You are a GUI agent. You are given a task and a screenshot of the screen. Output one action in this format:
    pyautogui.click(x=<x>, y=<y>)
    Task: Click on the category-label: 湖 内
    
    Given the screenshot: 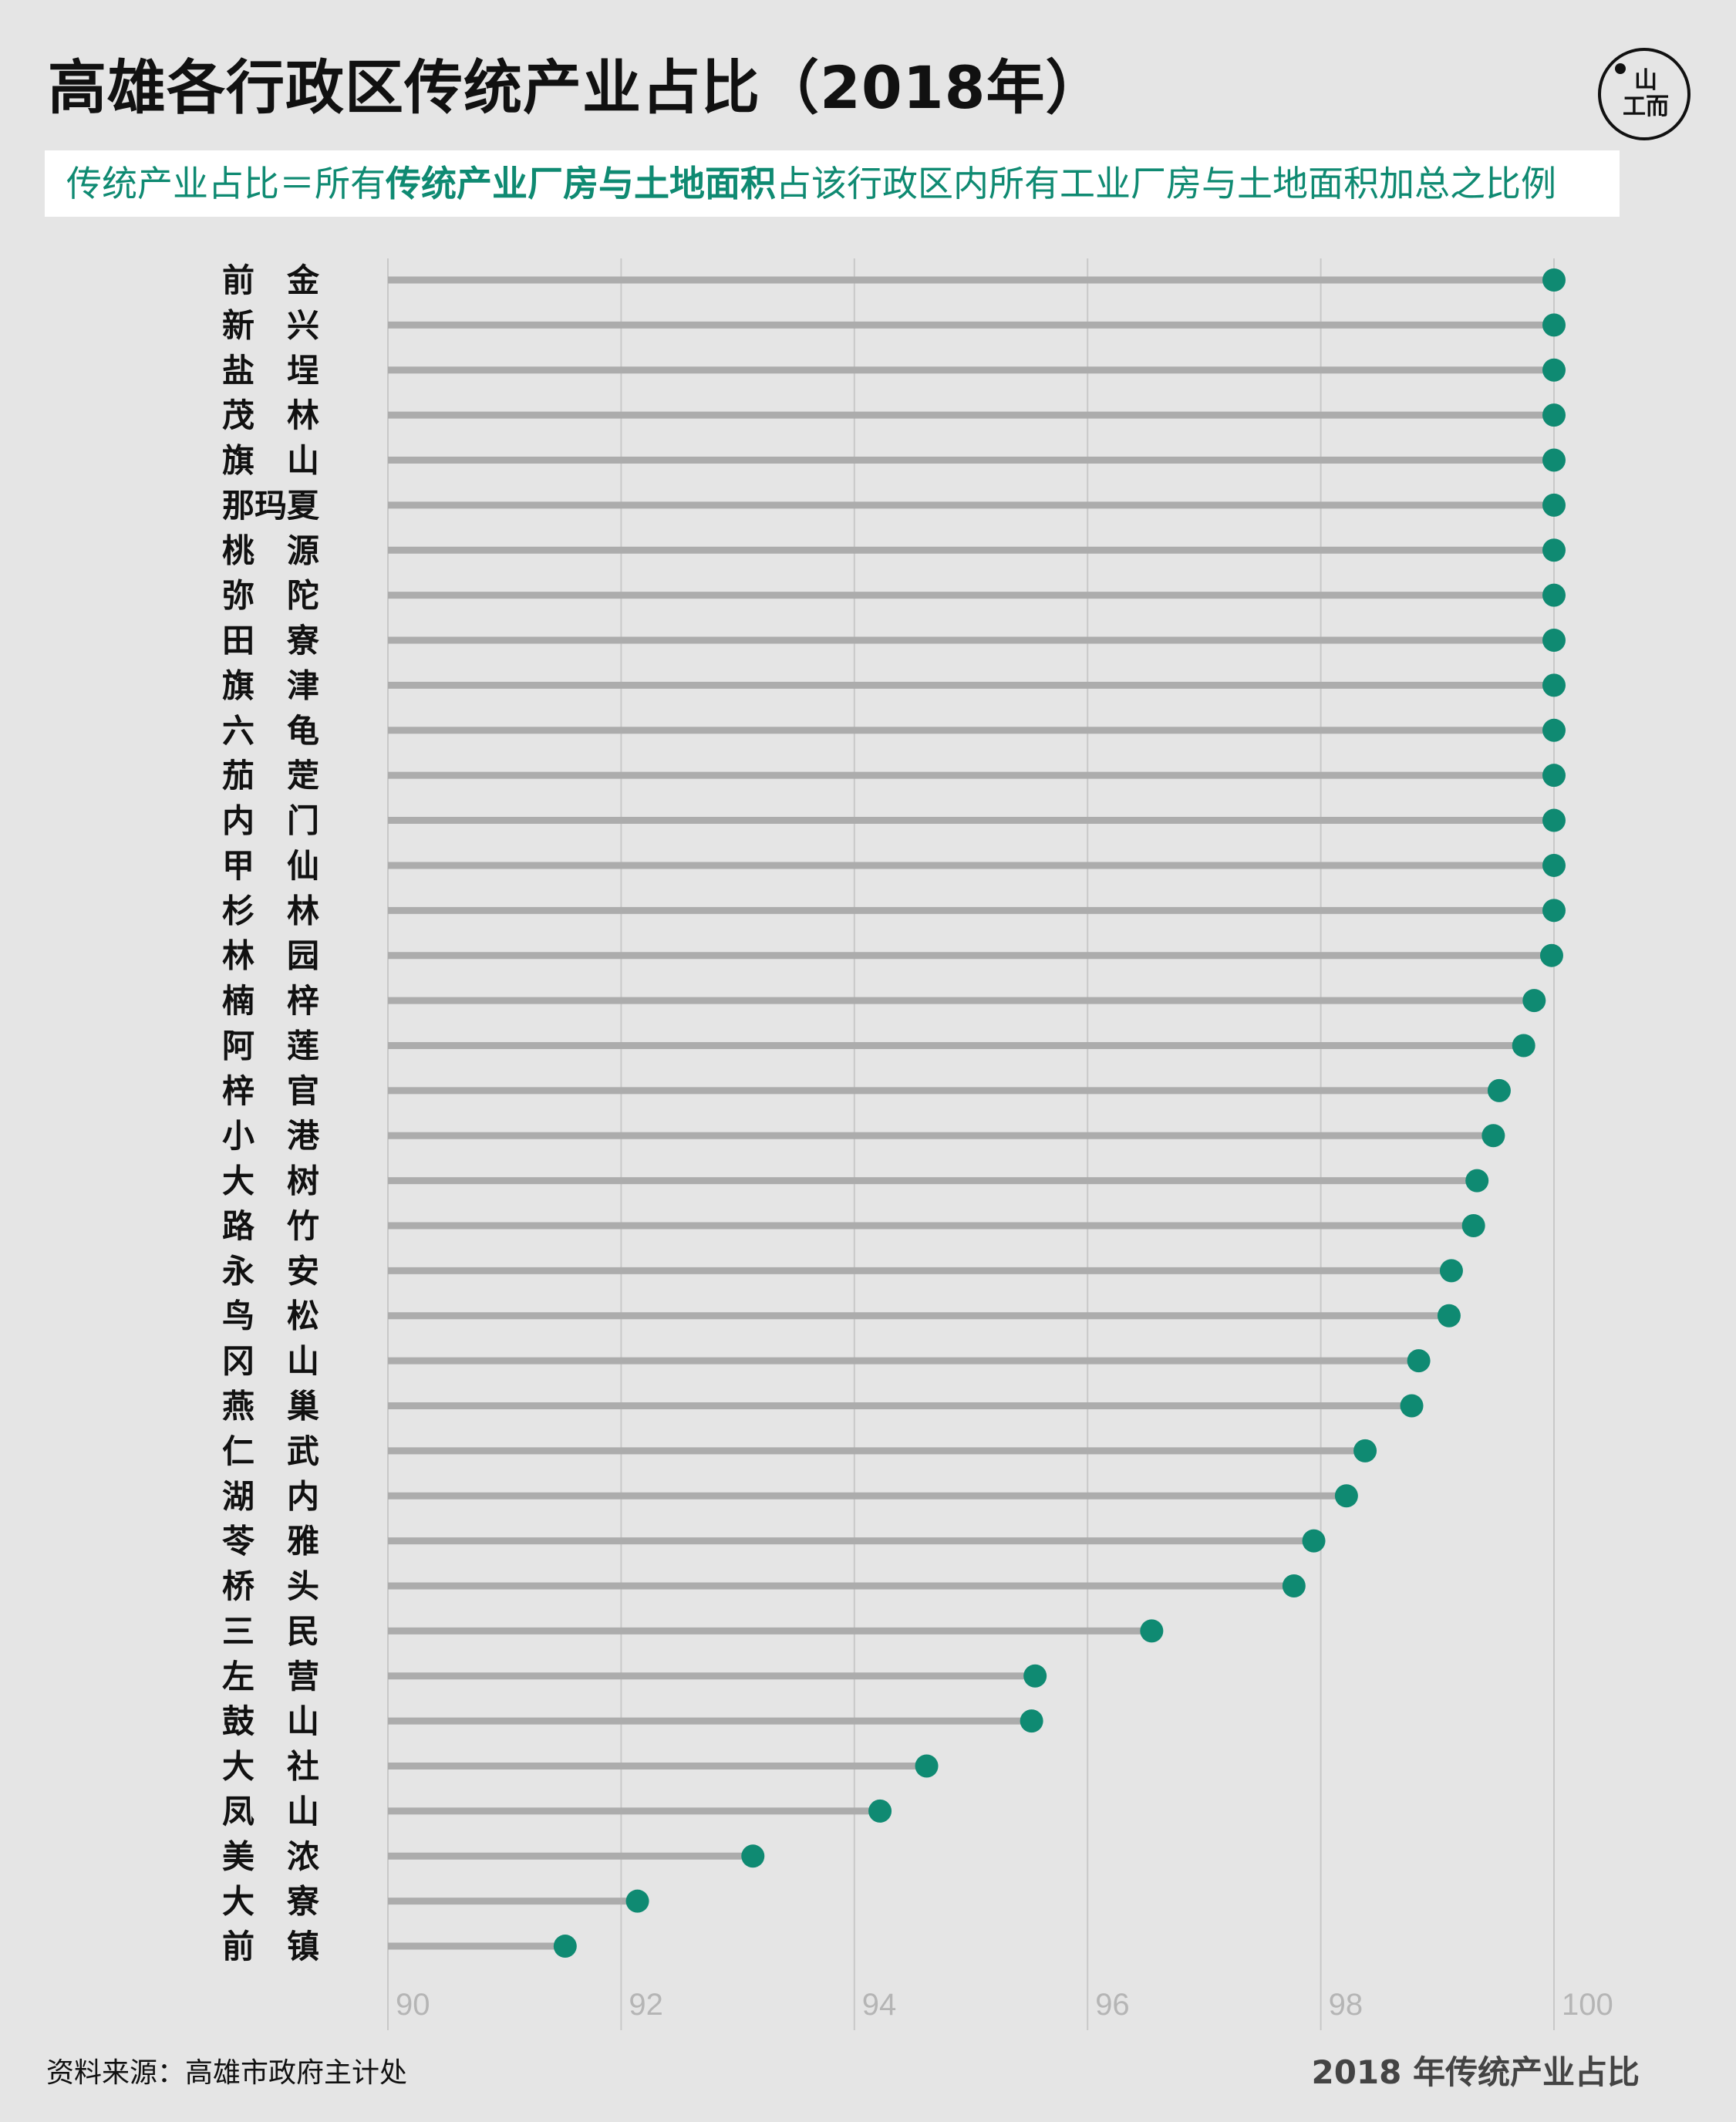 What is the action you would take?
    pyautogui.click(x=271, y=1496)
    